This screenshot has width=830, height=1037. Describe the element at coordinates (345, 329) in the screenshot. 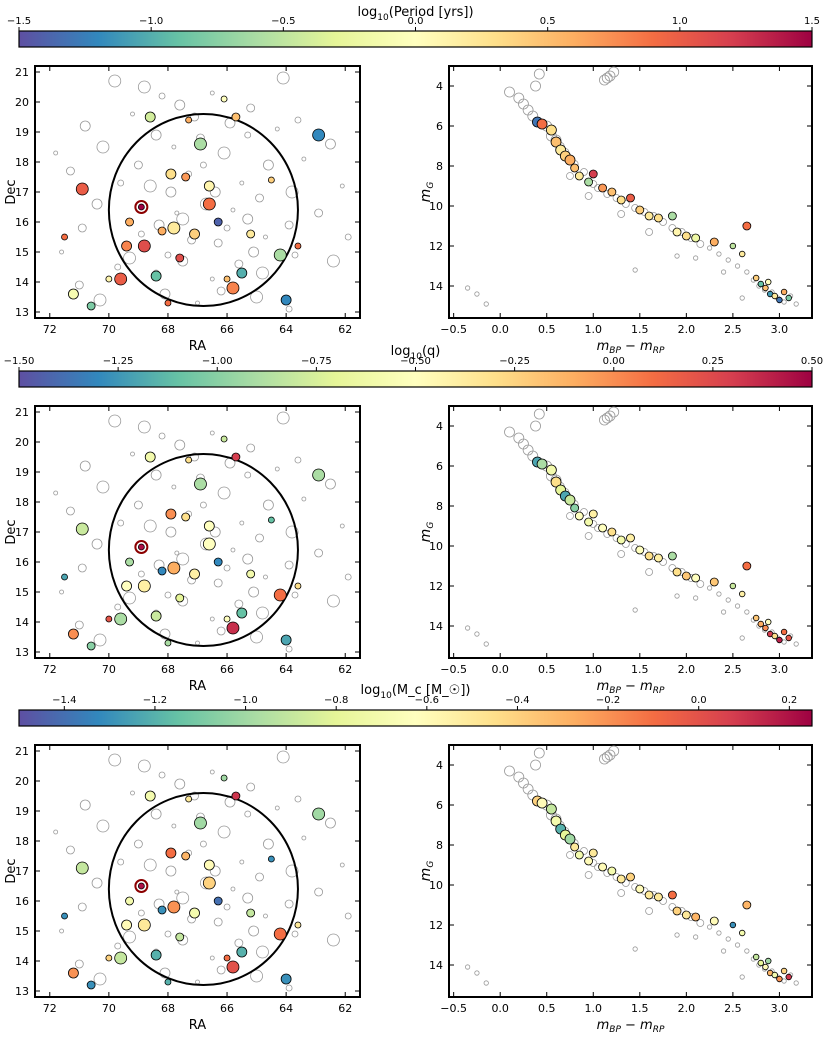

I see `x-tick-label: 62` at that location.